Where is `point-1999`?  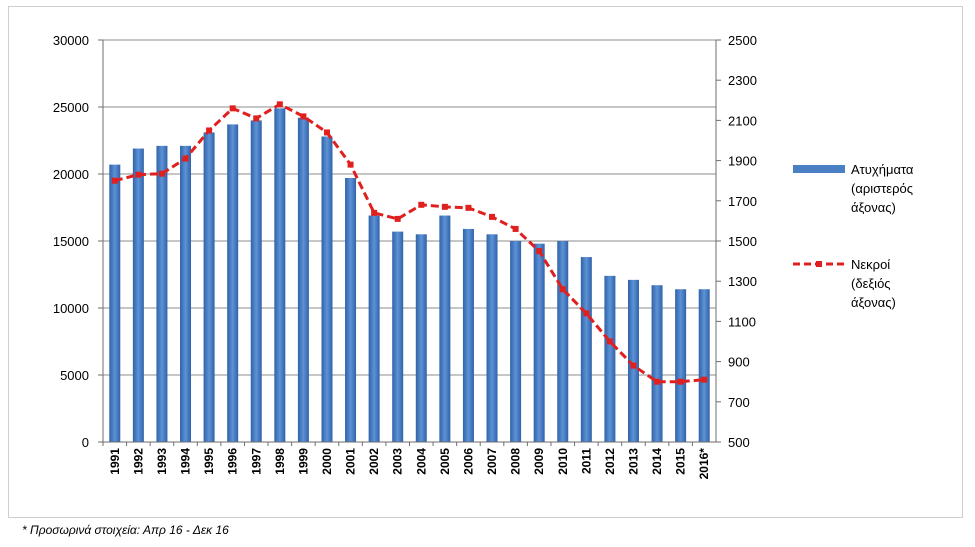
point-1999 is located at coordinates (303, 116).